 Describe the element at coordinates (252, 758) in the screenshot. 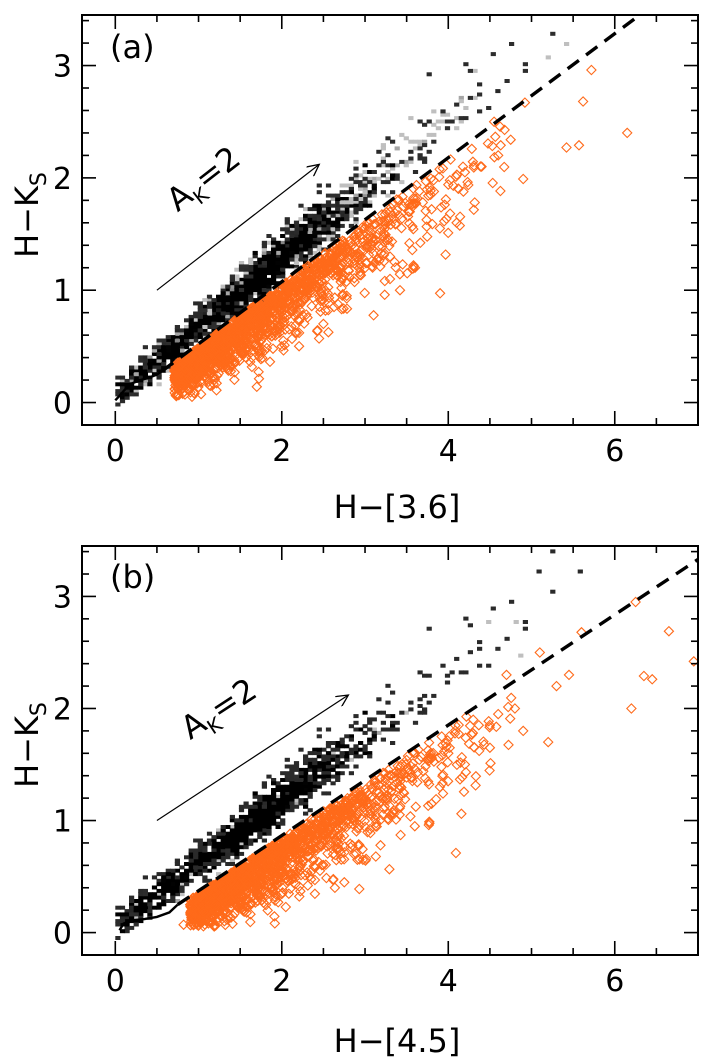

I see `reddening-vector-arrow` at that location.